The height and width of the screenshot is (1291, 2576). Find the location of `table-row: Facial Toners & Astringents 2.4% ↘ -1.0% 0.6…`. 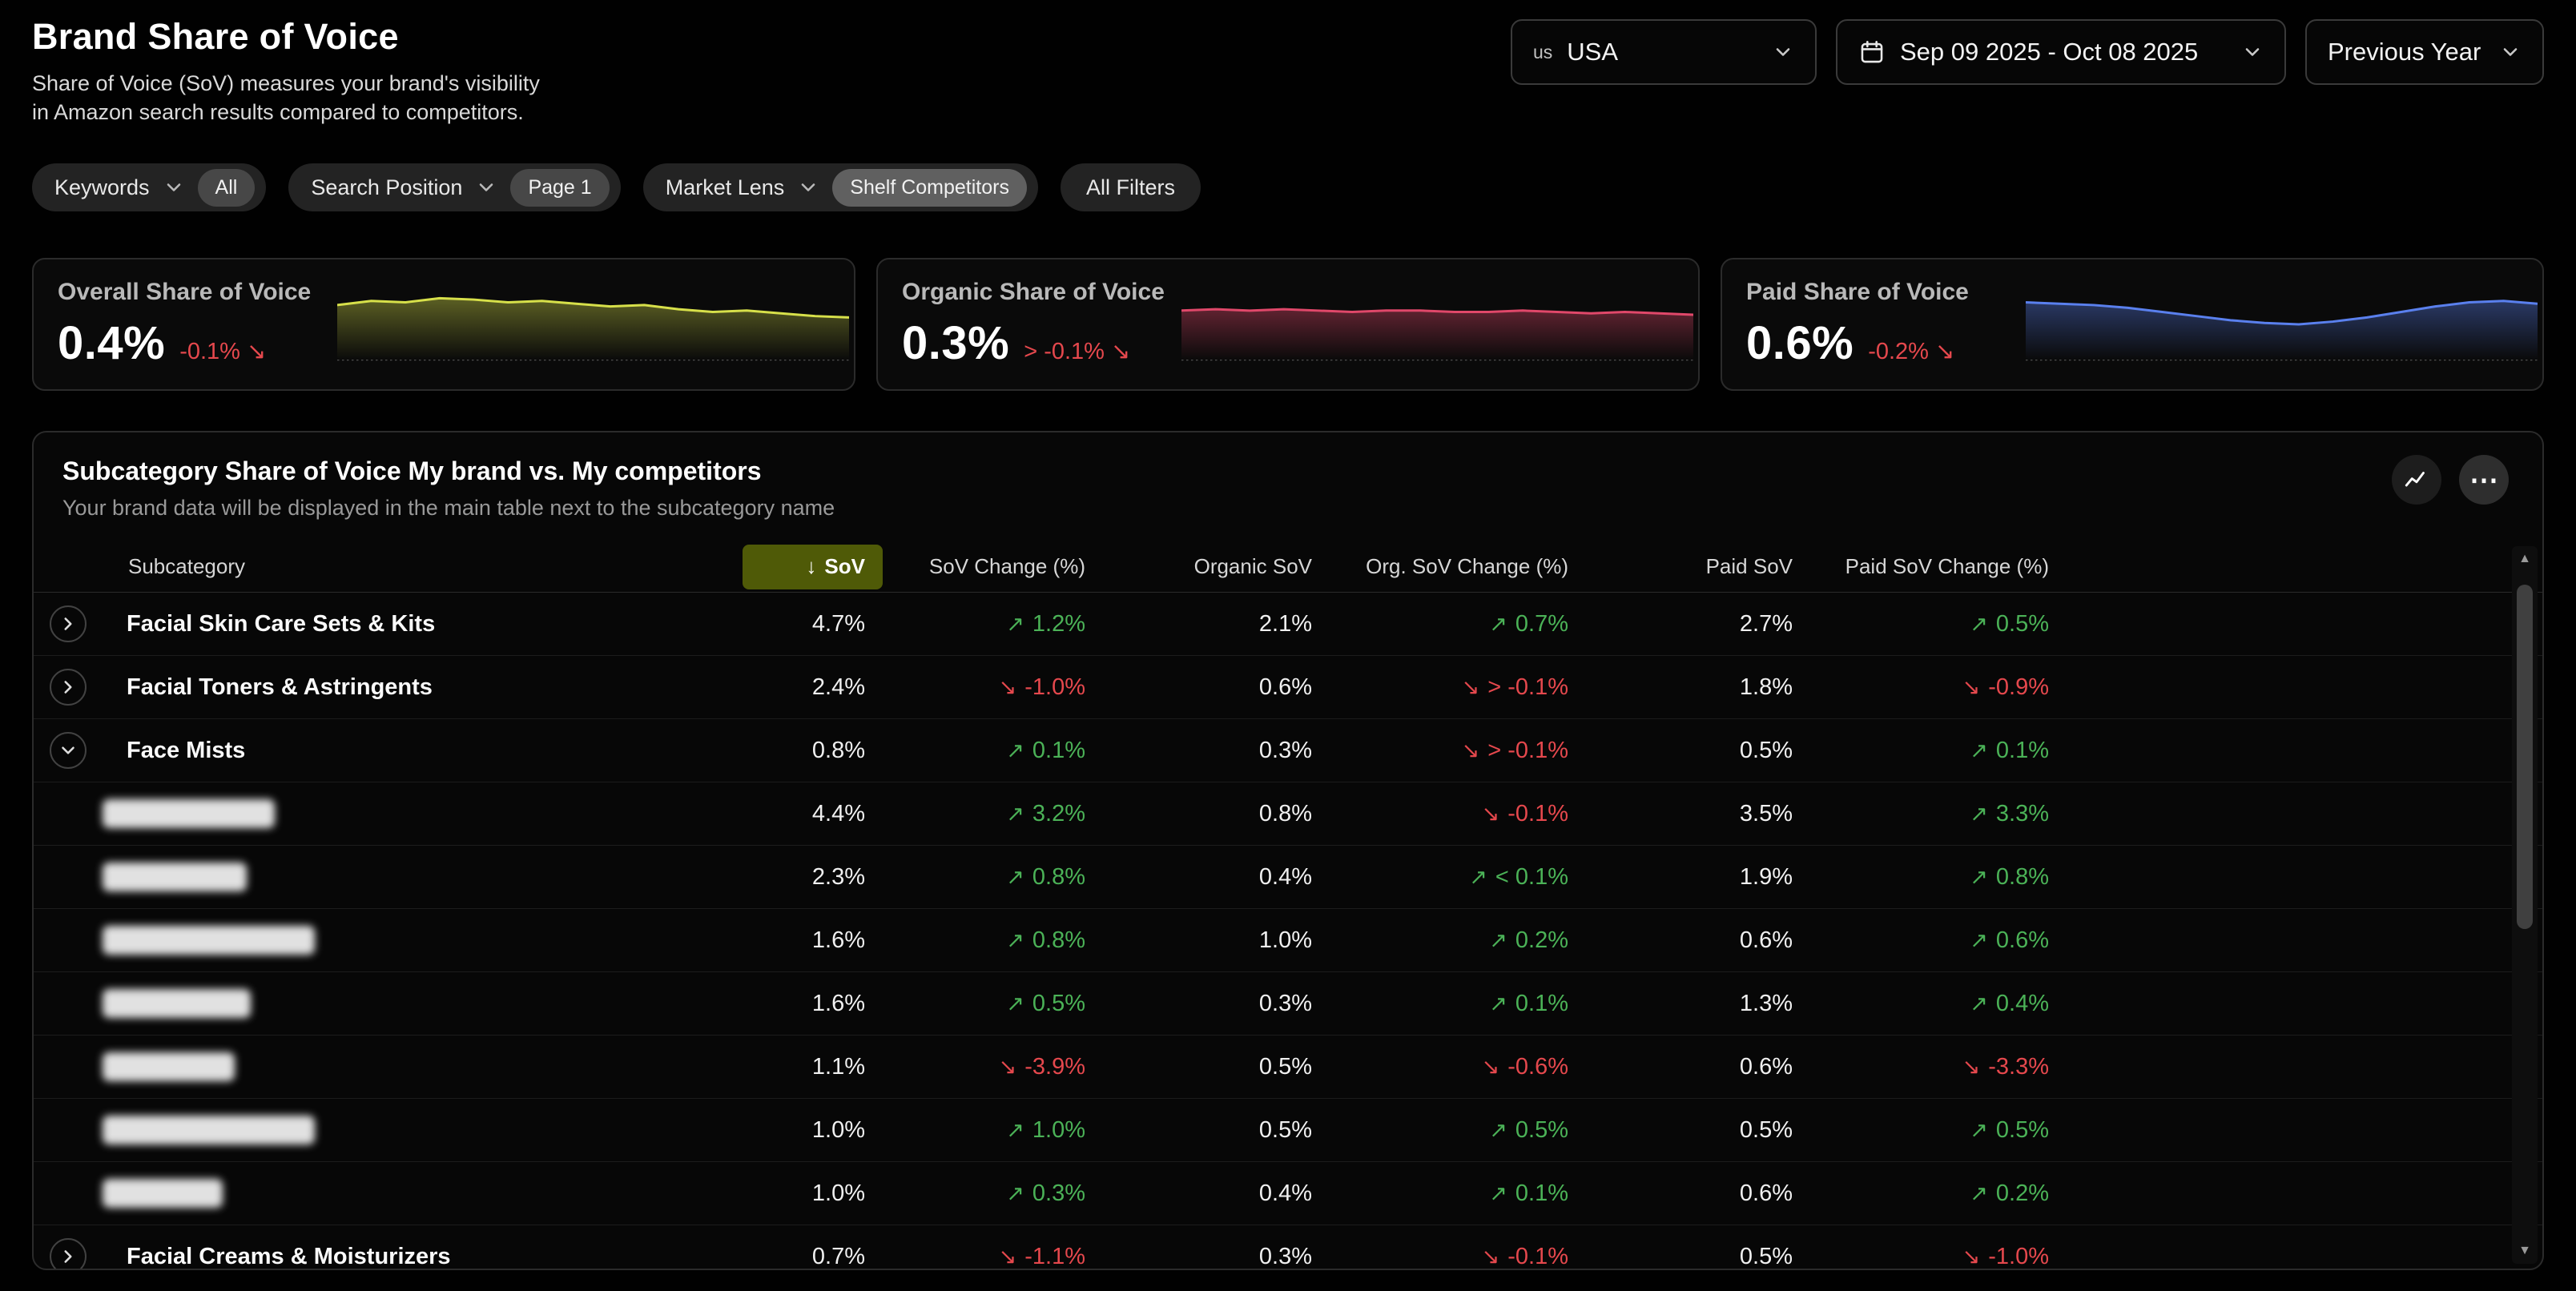

table-row: Facial Toners & Astringents 2.4% ↘ -1.0% 0.6… is located at coordinates (1288, 687).